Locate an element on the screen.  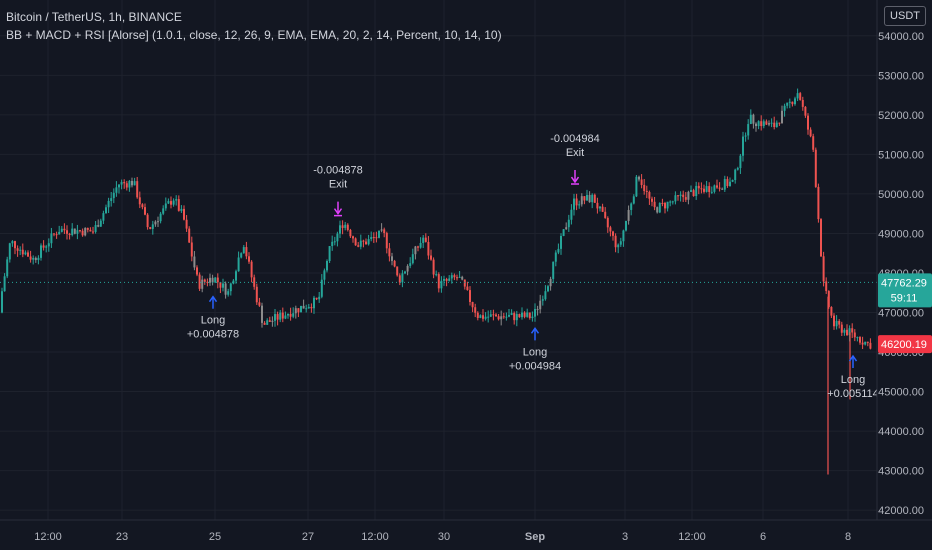
long-label-line: +0.004878 is located at coordinates (213, 335).